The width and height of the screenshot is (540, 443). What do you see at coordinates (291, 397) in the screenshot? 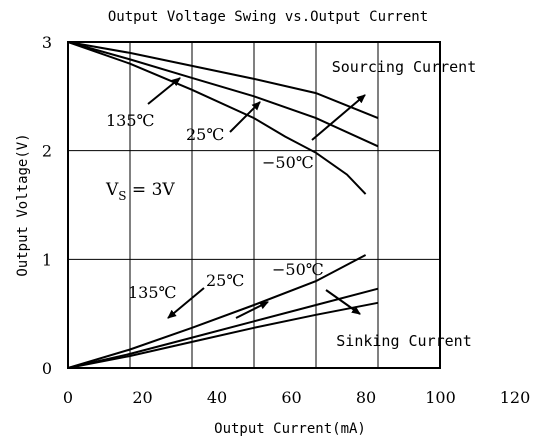
I see `x-tick-label-3: 60` at bounding box center [291, 397].